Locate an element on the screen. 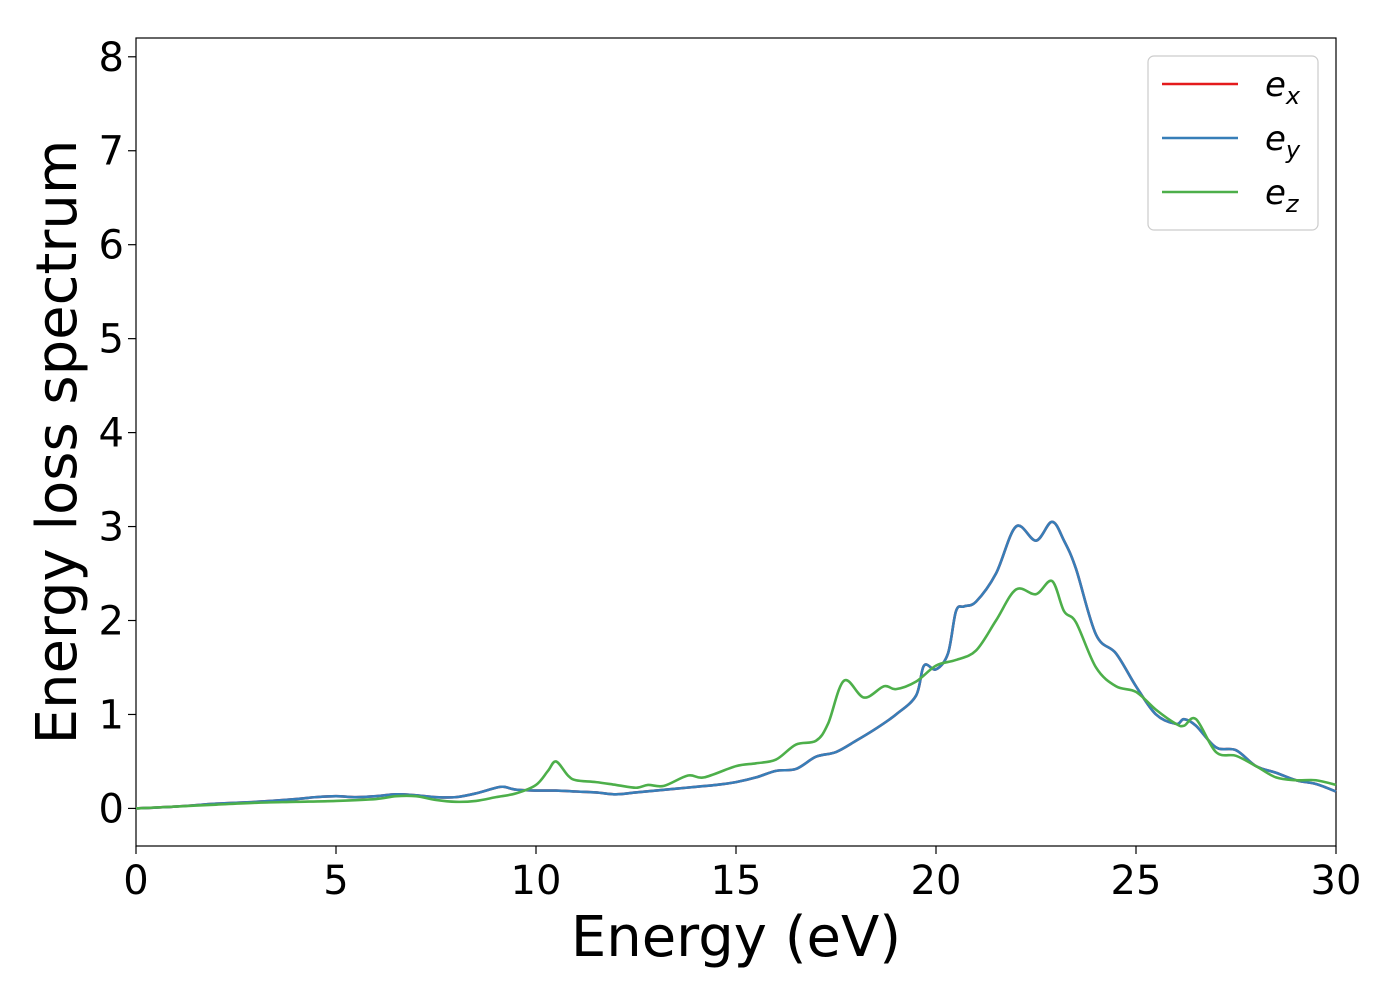 The width and height of the screenshot is (1400, 1000). y-axis-ticks: 0 1 2 3 4 5 6 7 8 is located at coordinates (117, 433).